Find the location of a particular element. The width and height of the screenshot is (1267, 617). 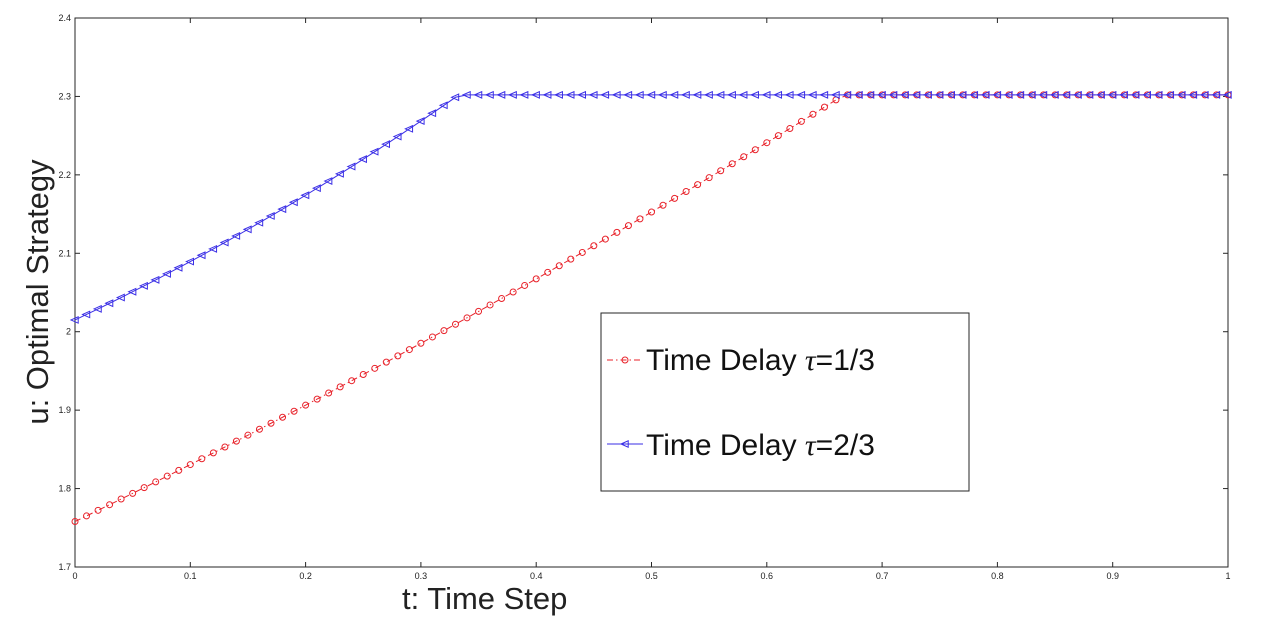

x-tick-label: 0.6 is located at coordinates (767, 576).